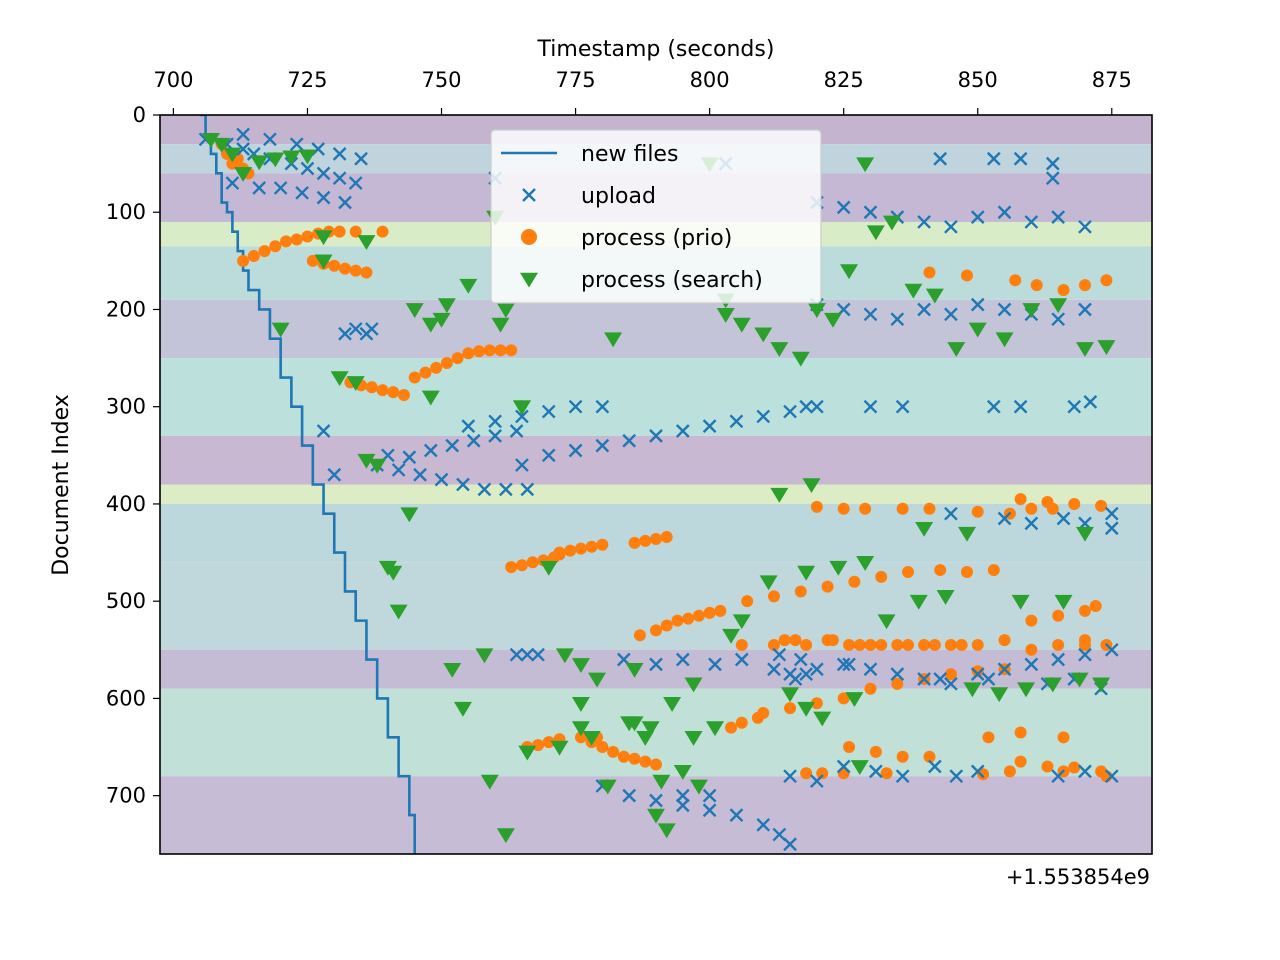 Image resolution: width=1280 pixels, height=960 pixels. What do you see at coordinates (126, 407) in the screenshot?
I see `y-tick-label: 300` at bounding box center [126, 407].